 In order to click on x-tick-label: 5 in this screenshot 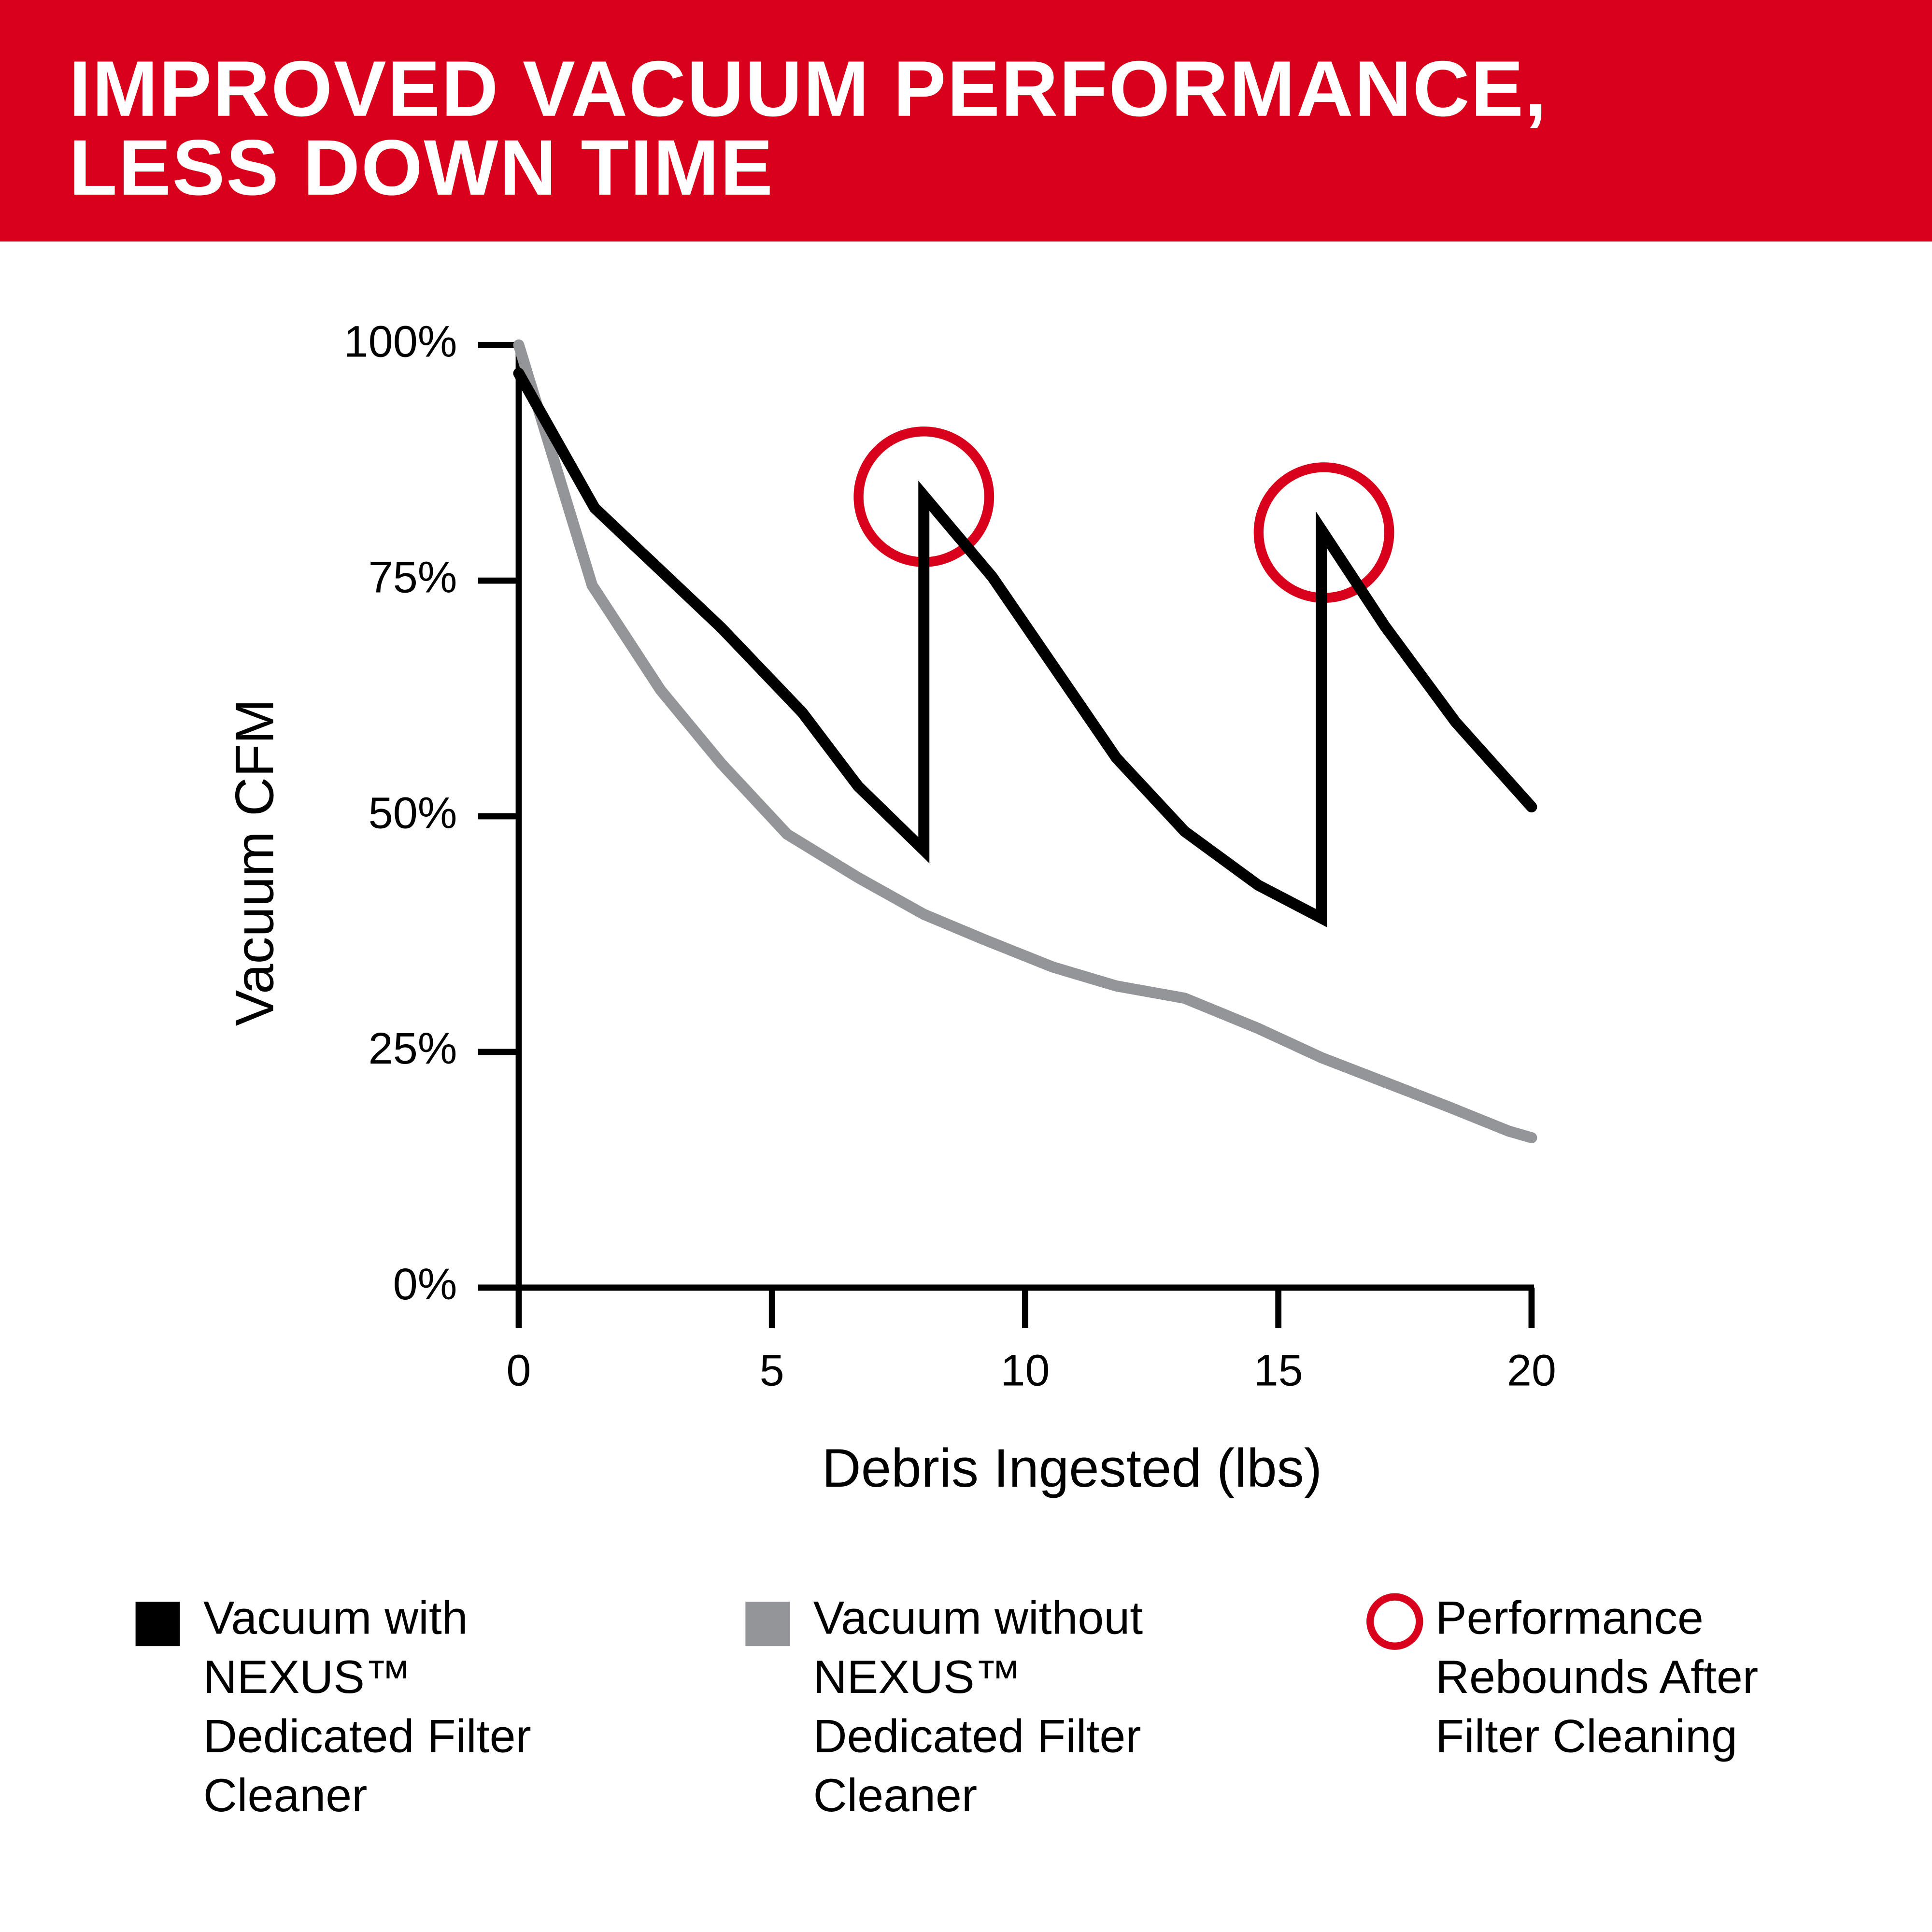, I will do `click(772, 1370)`.